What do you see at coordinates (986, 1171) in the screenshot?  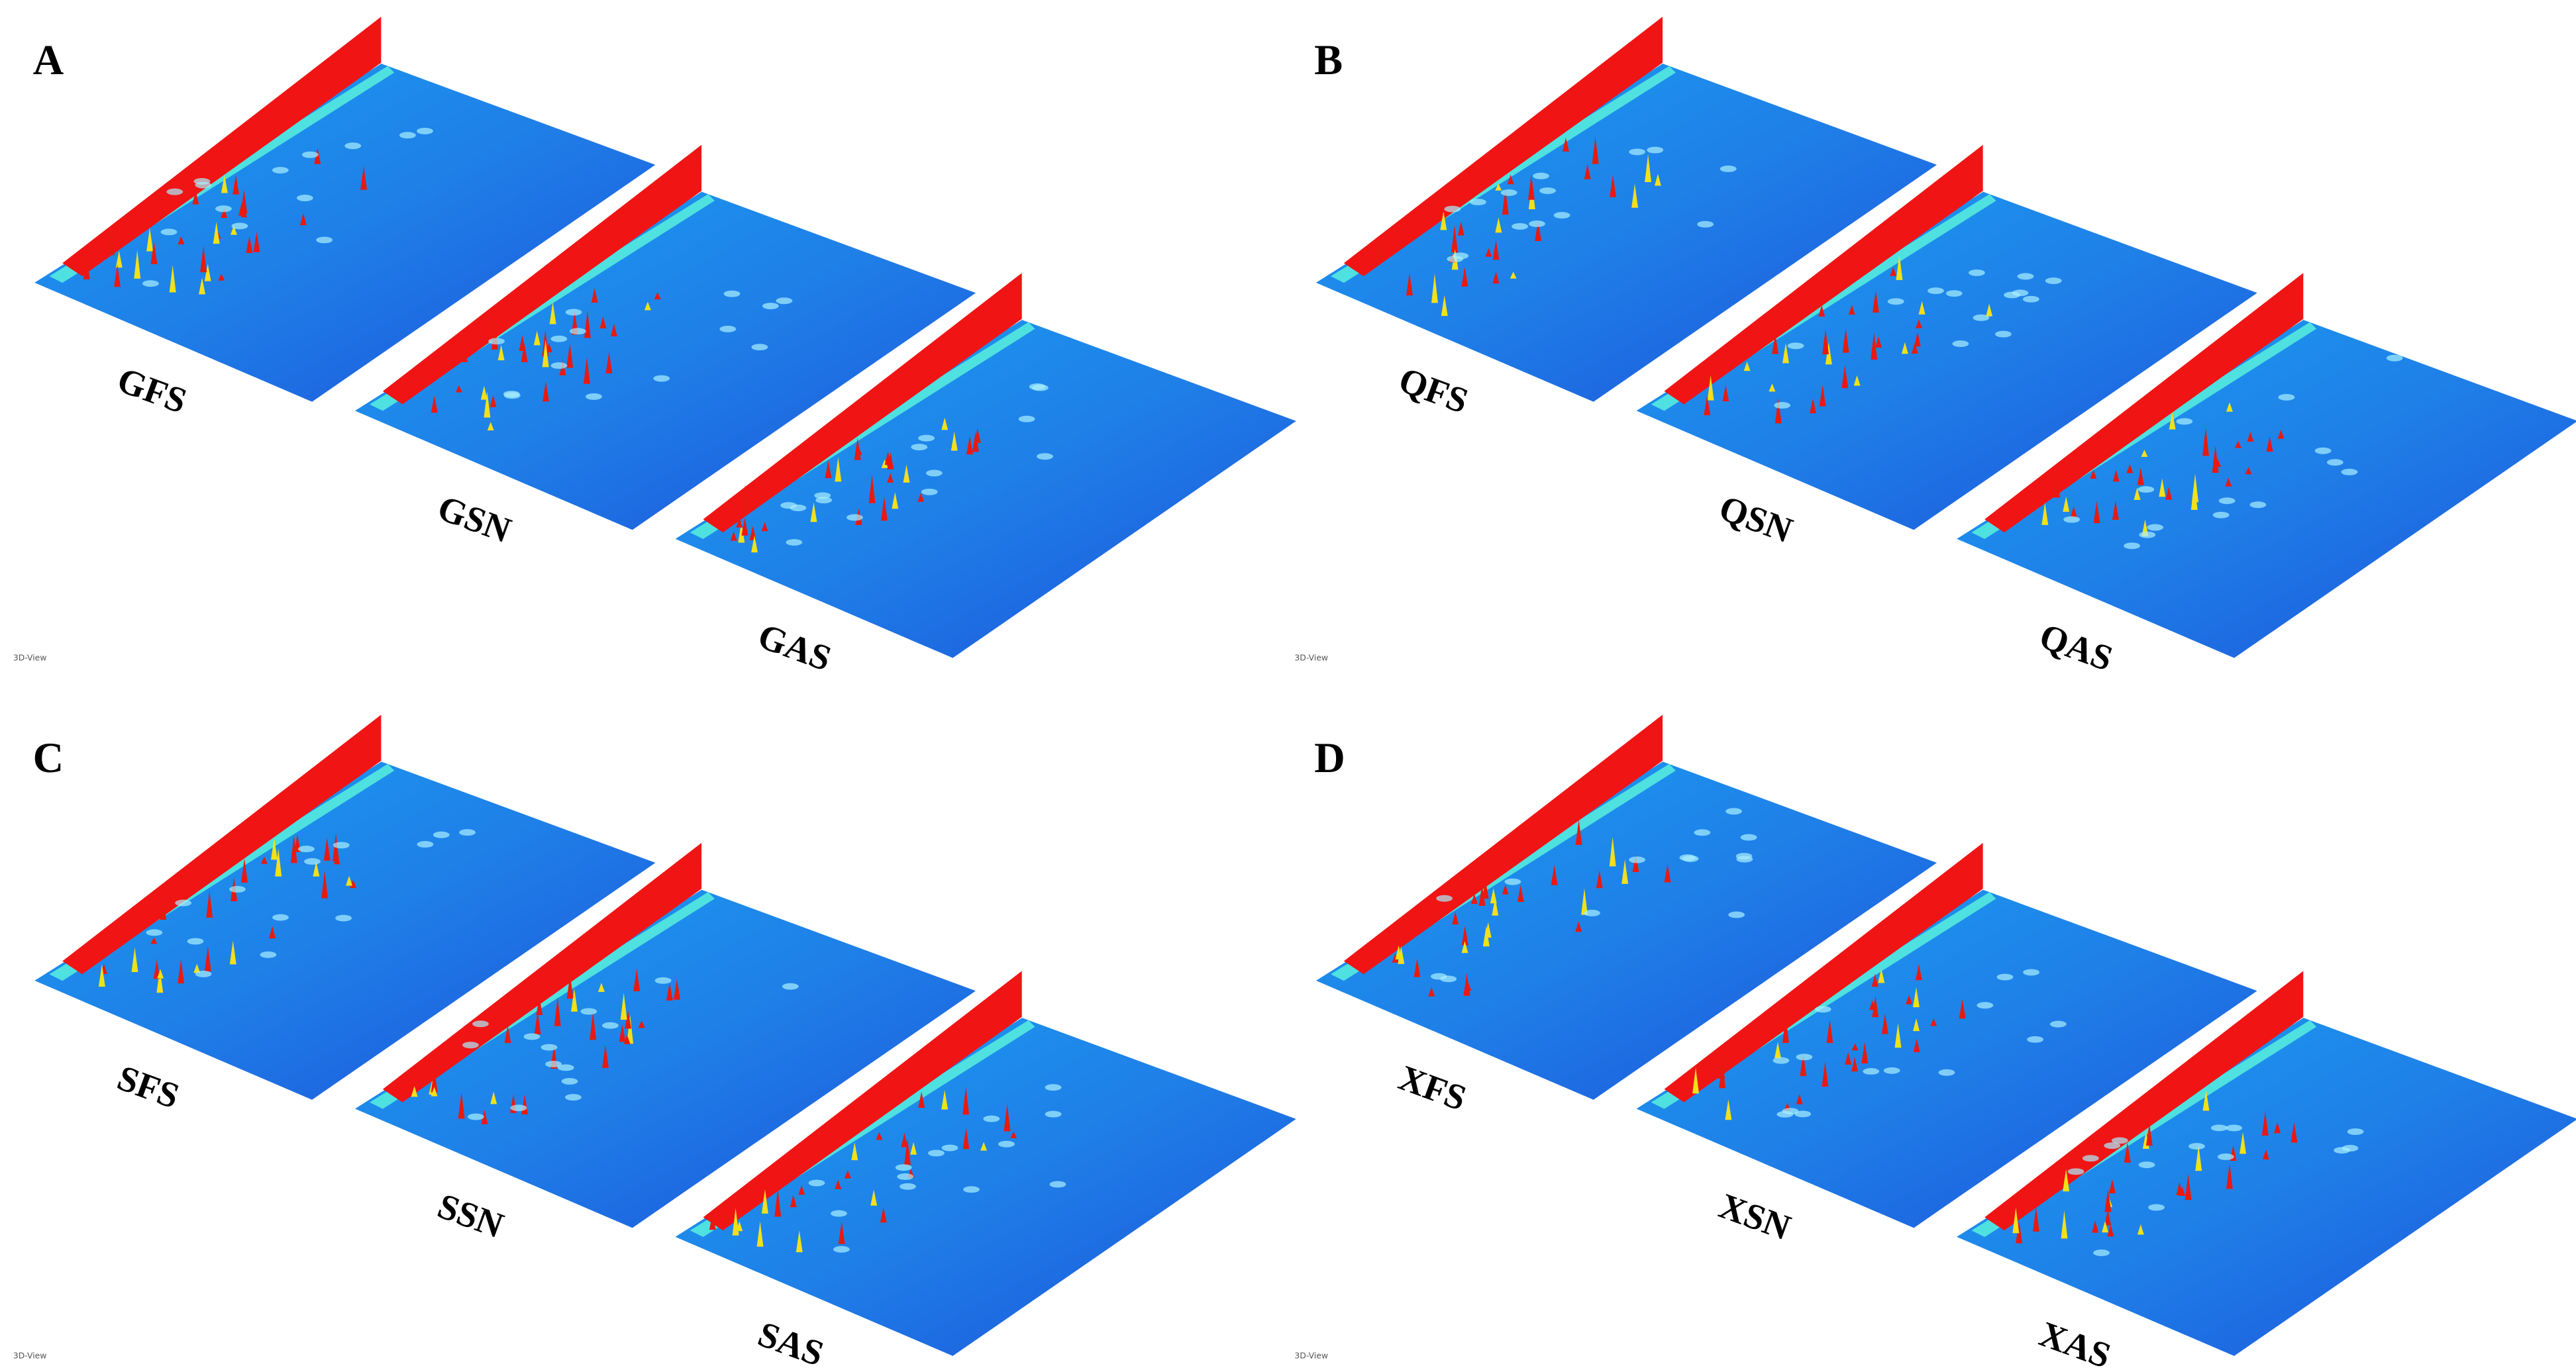 I see `spectrum-slice: SAS` at bounding box center [986, 1171].